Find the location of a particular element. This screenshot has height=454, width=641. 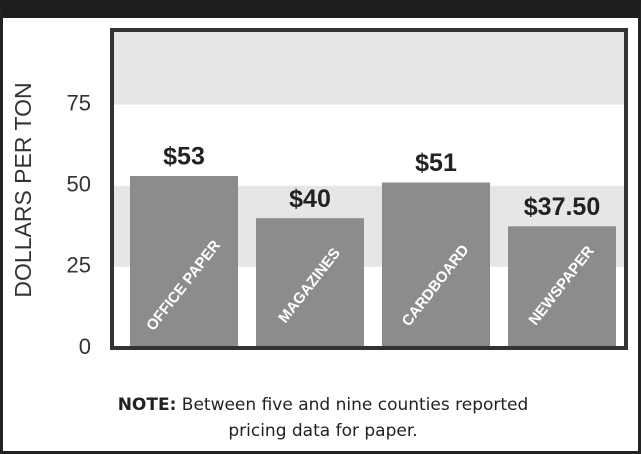

y-tick-label: 0 is located at coordinates (85, 346).